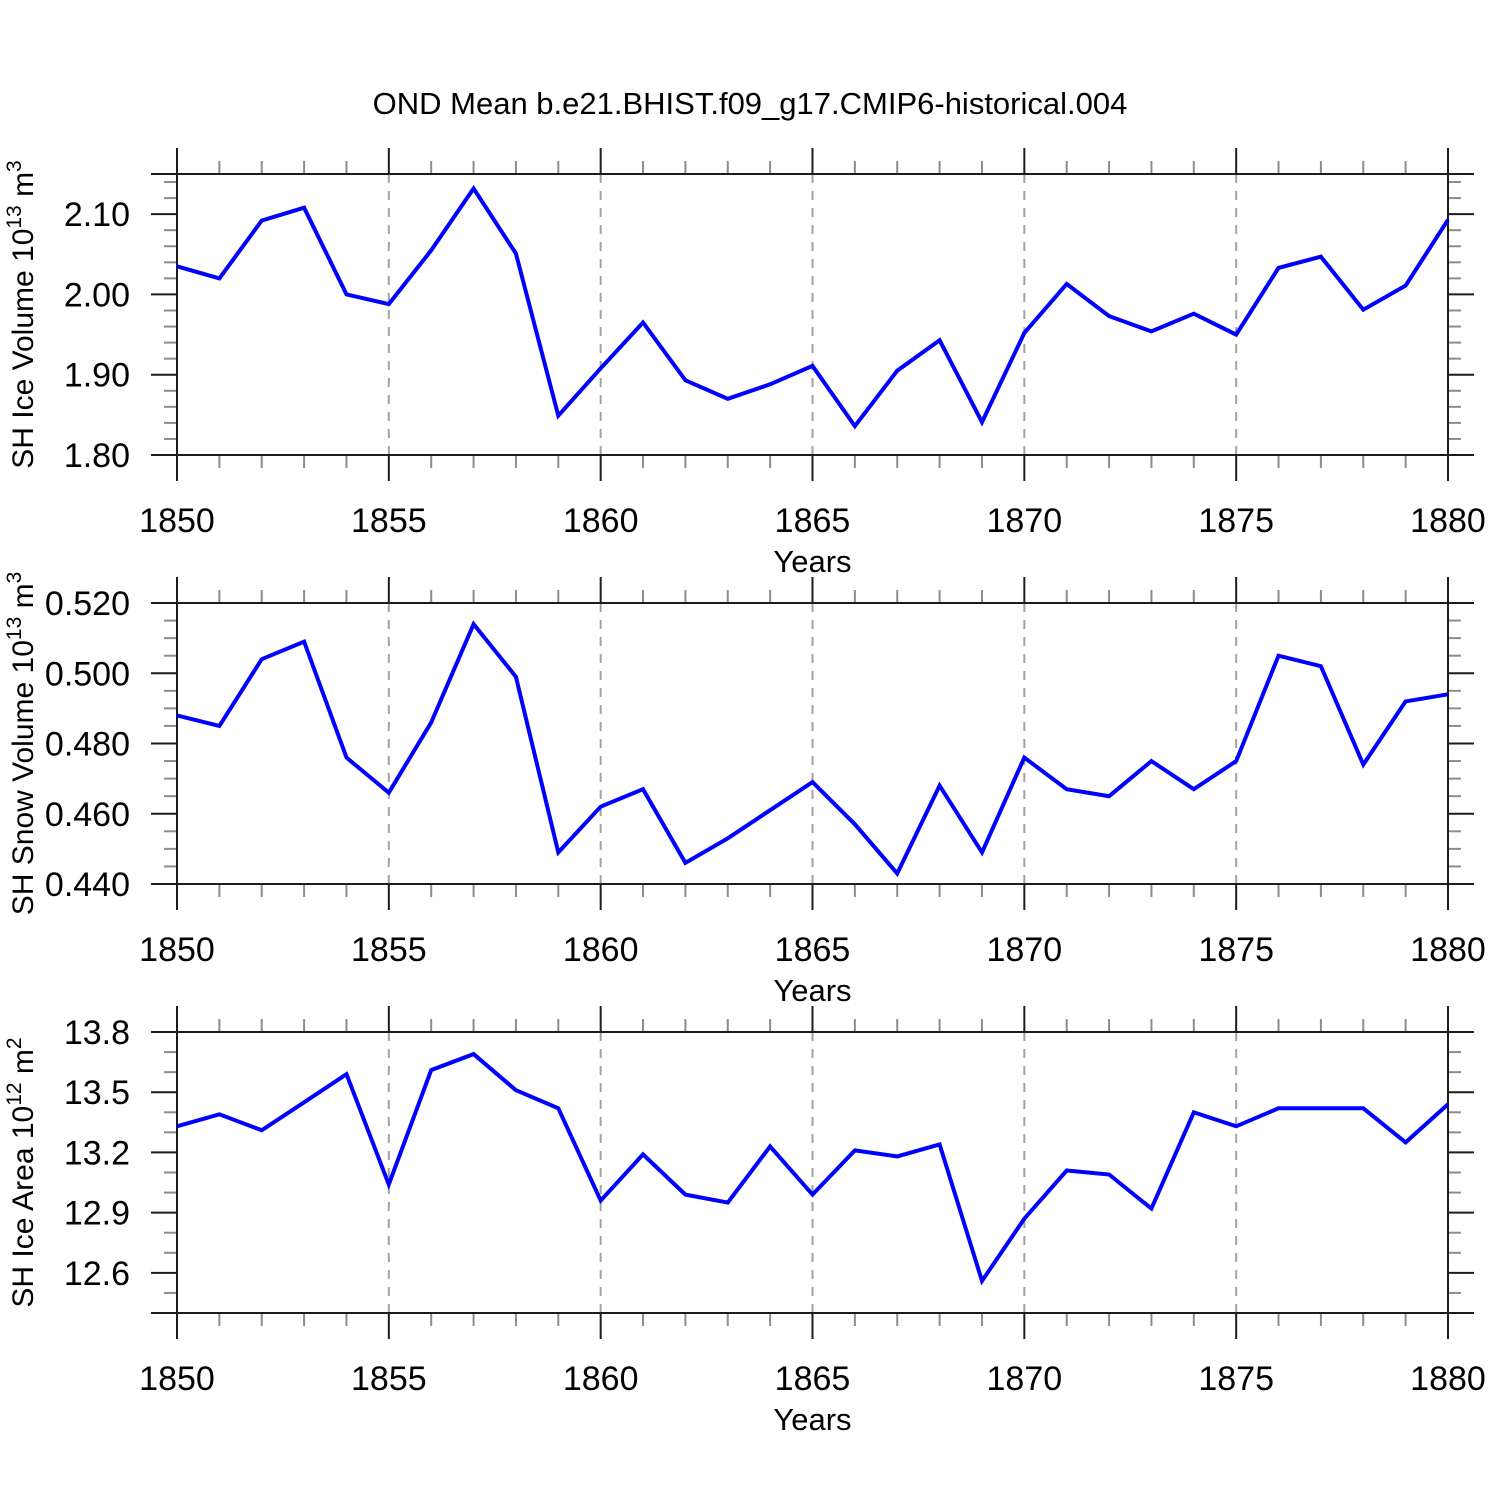 This screenshot has width=1500, height=1500. I want to click on y-tick-label: 0.460, so click(87, 815).